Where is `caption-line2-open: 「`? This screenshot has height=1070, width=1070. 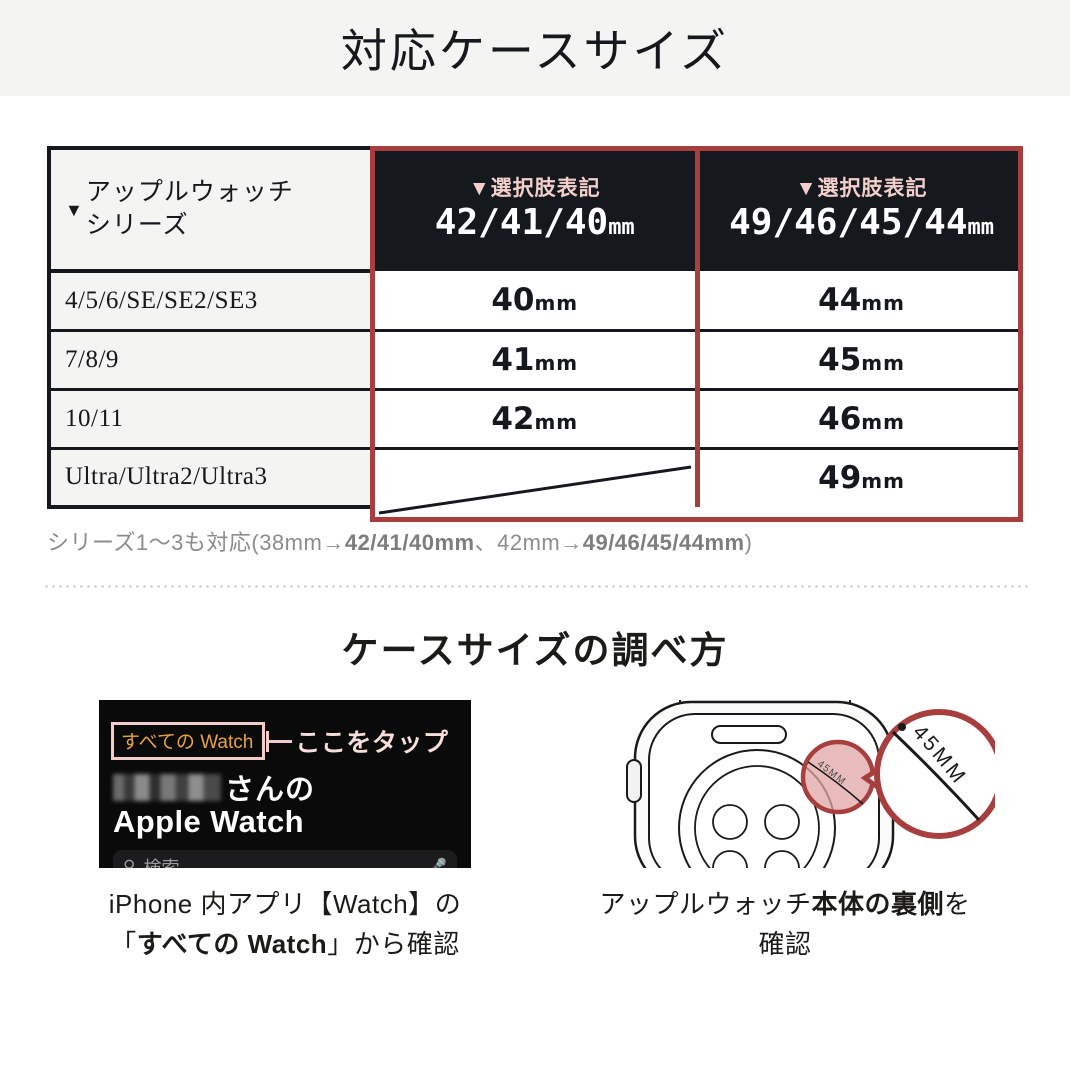
caption-line2-open: 「 is located at coordinates (123, 944).